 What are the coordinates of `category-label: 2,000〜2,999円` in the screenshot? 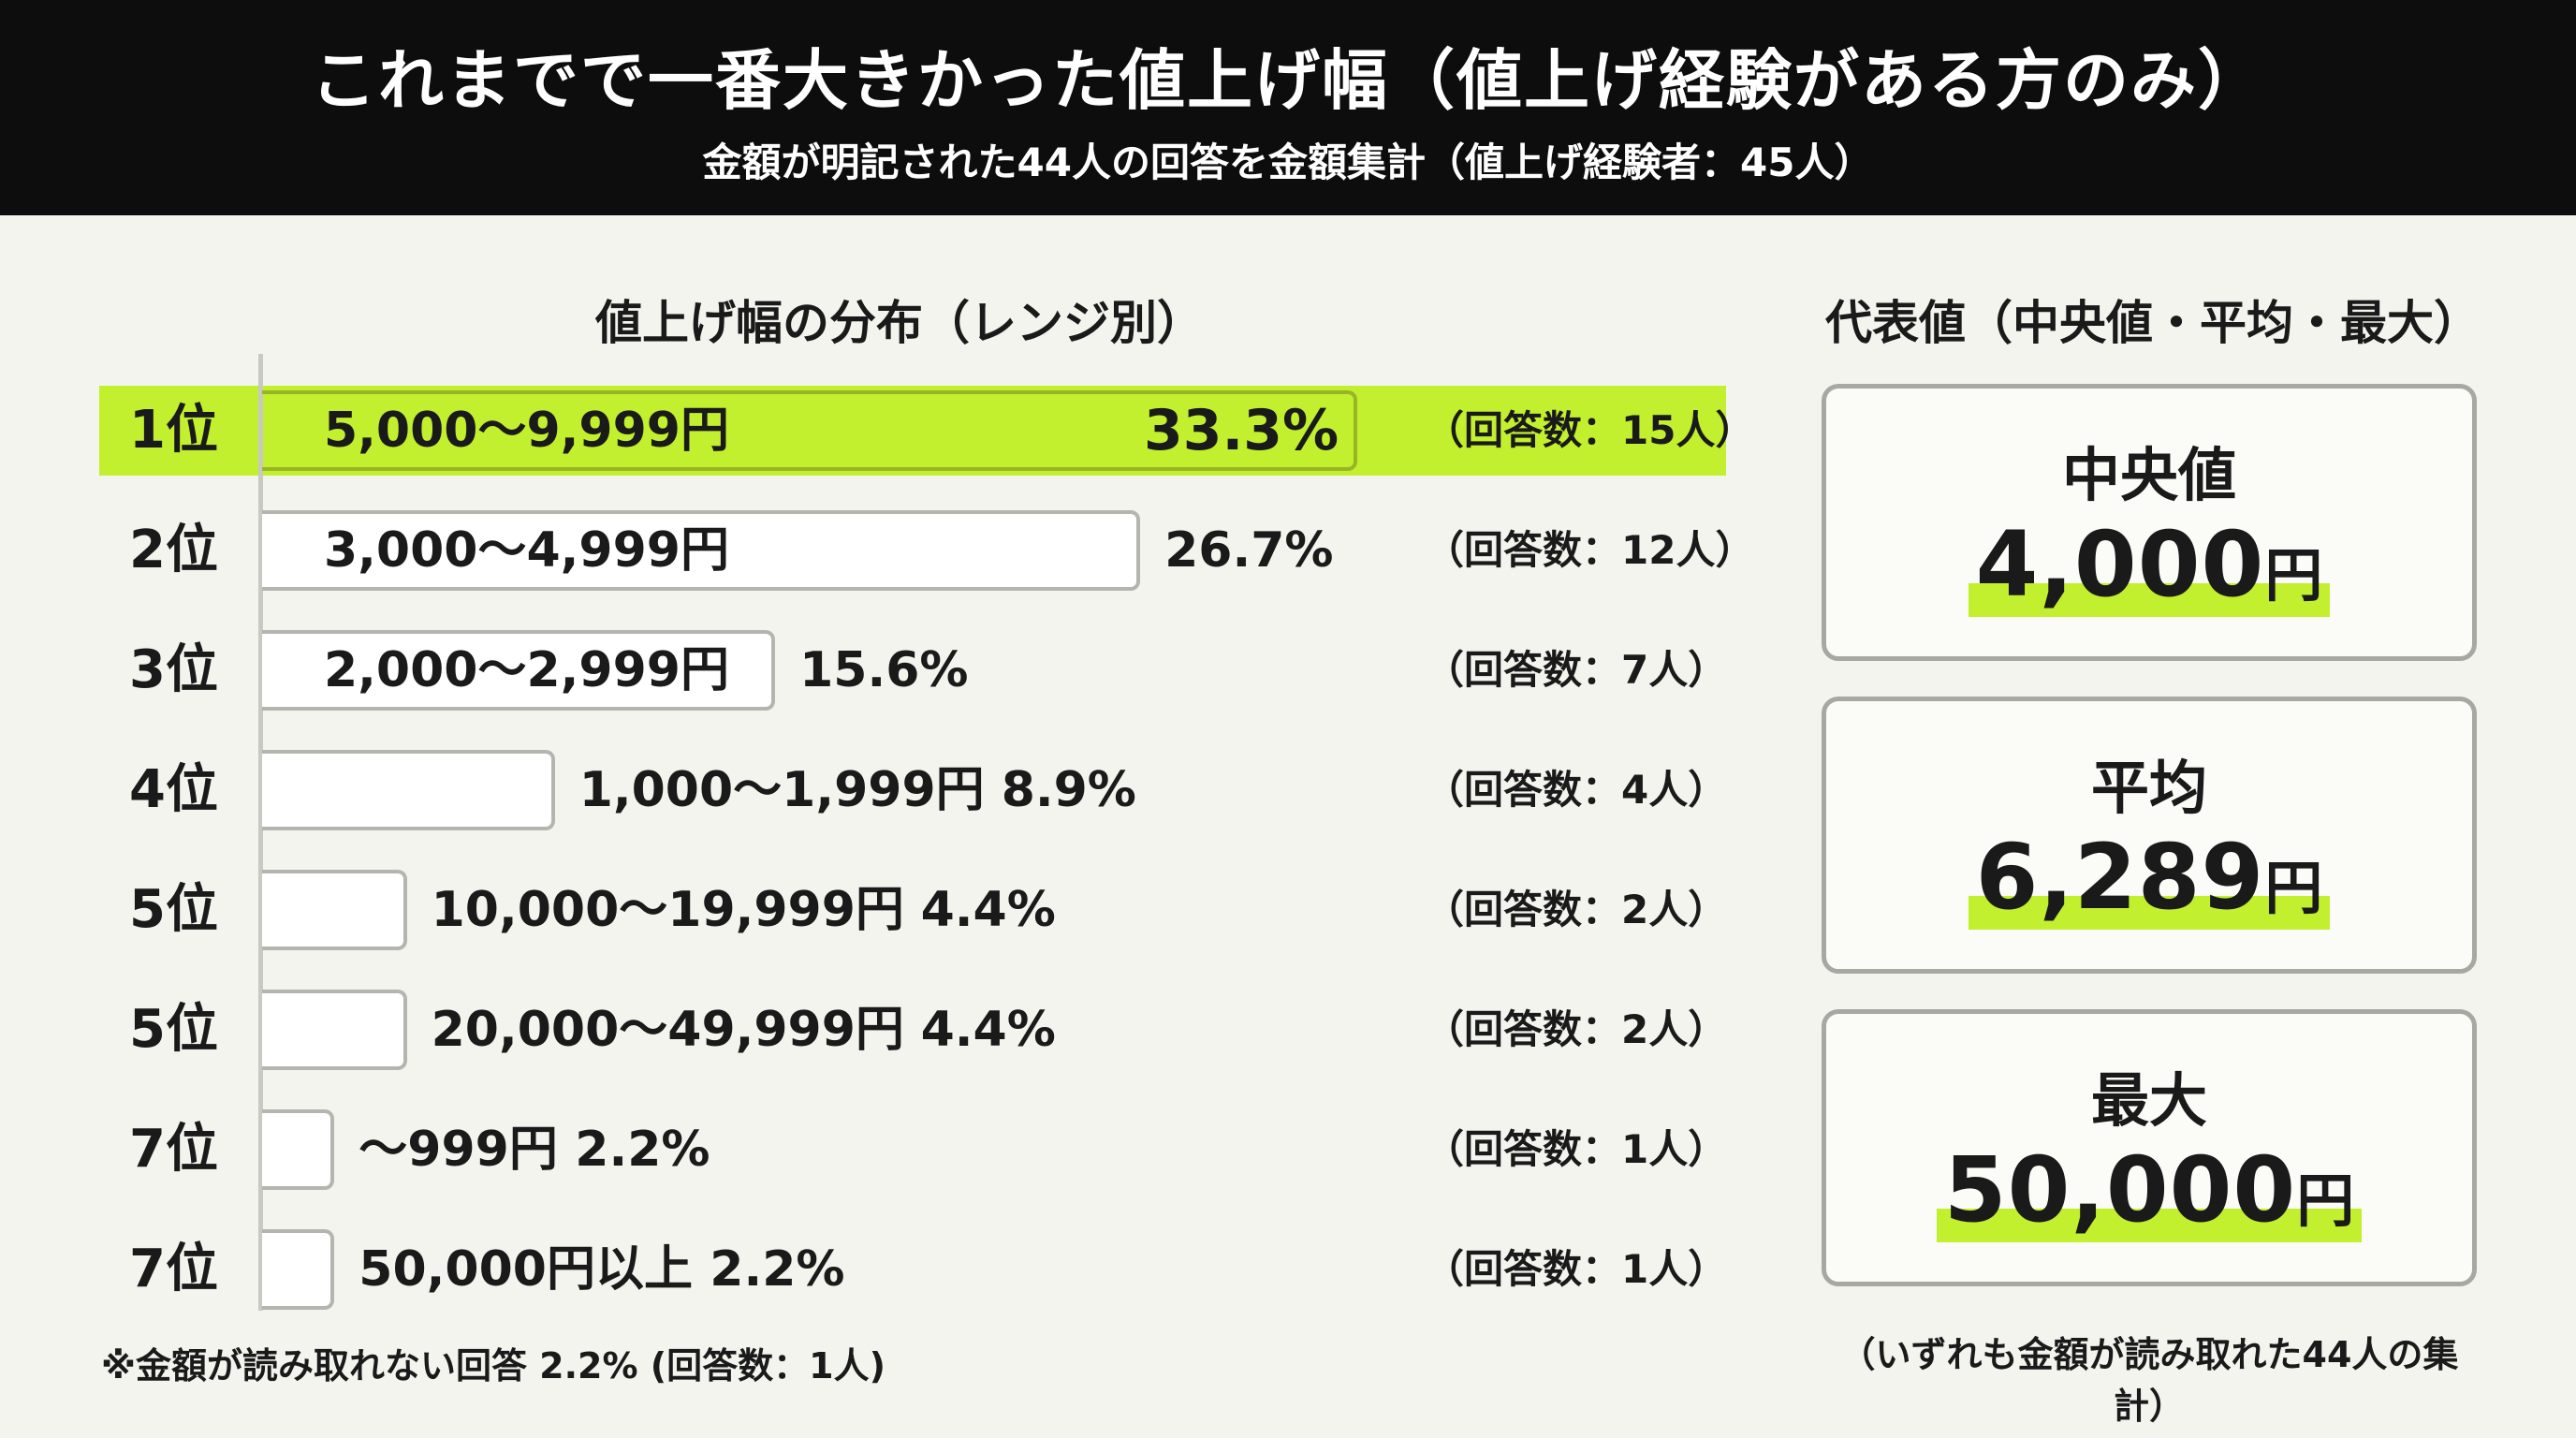 It's located at (526, 670).